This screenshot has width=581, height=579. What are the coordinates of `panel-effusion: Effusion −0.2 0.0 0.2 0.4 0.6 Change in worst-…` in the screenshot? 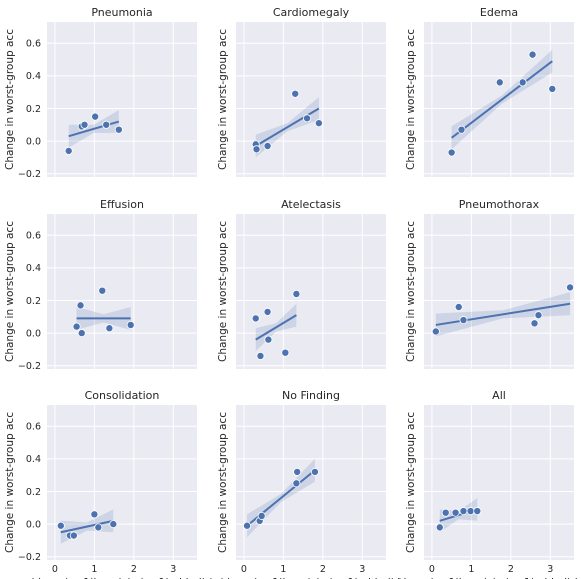 It's located at (100, 285).